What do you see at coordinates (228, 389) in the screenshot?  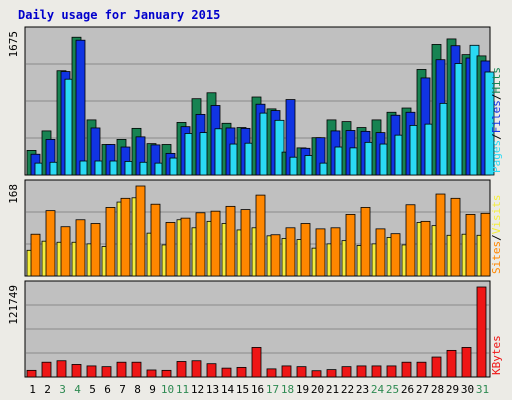 I see `day-tick-label: 14` at bounding box center [228, 389].